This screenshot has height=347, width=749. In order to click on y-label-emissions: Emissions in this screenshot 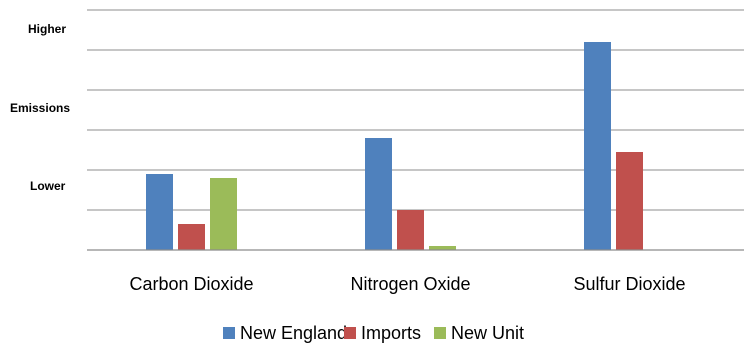, I will do `click(40, 108)`.